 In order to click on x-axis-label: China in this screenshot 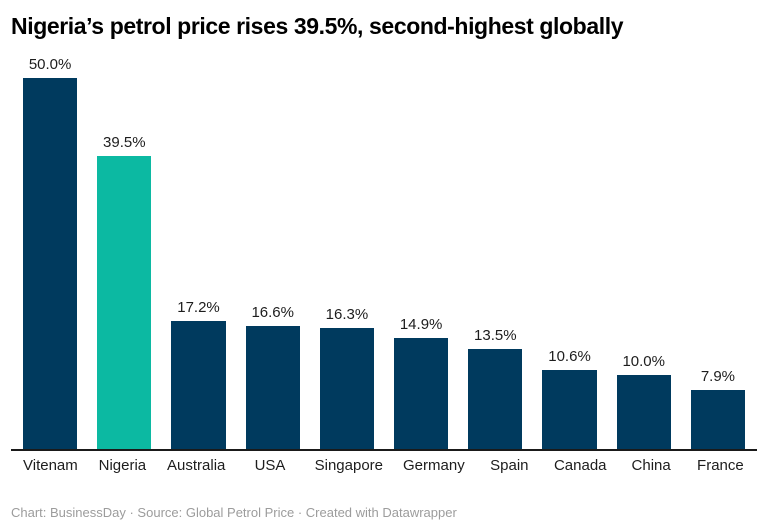, I will do `click(651, 465)`.